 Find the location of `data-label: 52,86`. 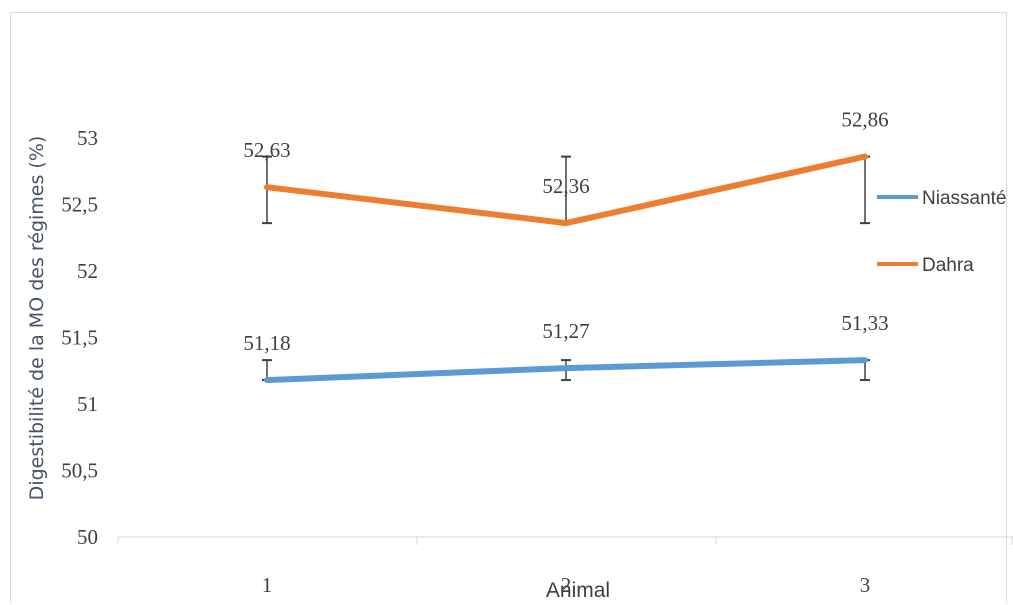

data-label: 52,86 is located at coordinates (864, 120).